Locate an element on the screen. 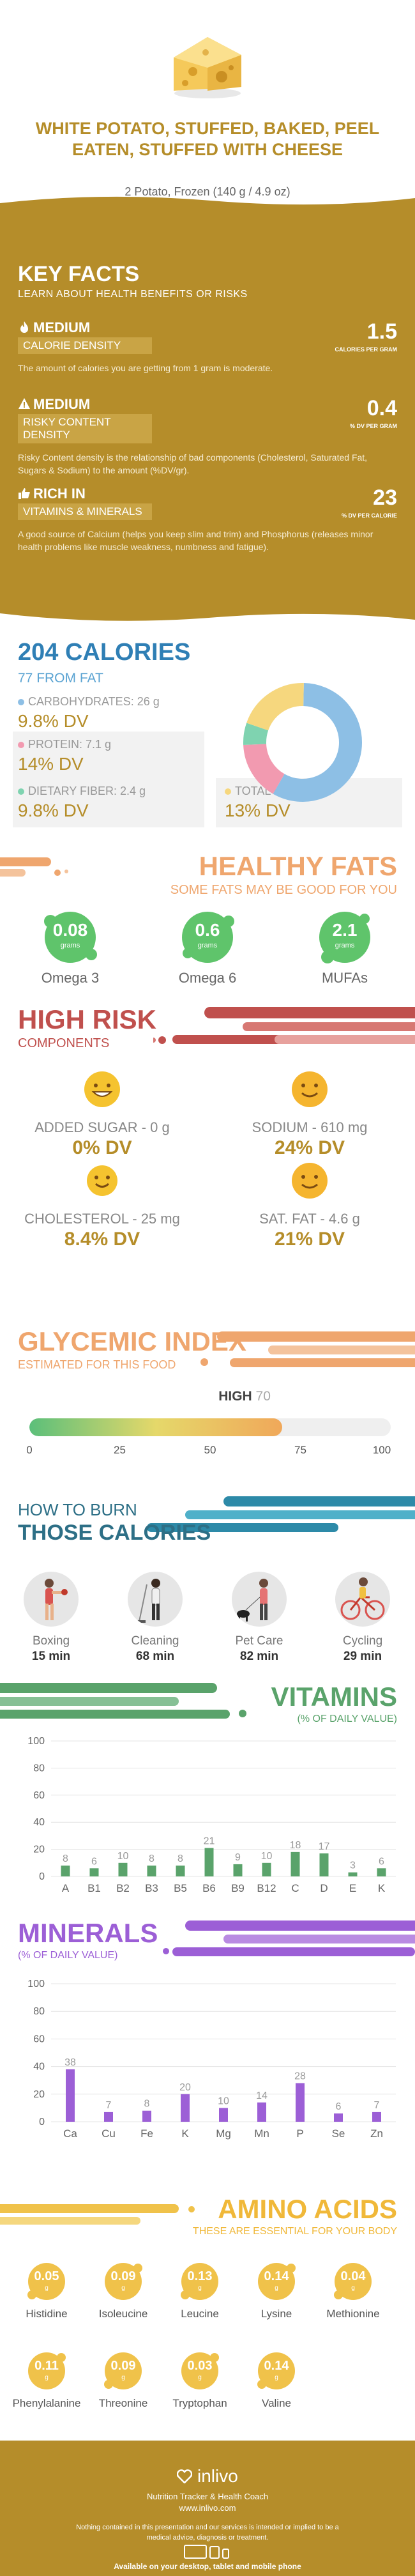  header-wave is located at coordinates (207, 203).